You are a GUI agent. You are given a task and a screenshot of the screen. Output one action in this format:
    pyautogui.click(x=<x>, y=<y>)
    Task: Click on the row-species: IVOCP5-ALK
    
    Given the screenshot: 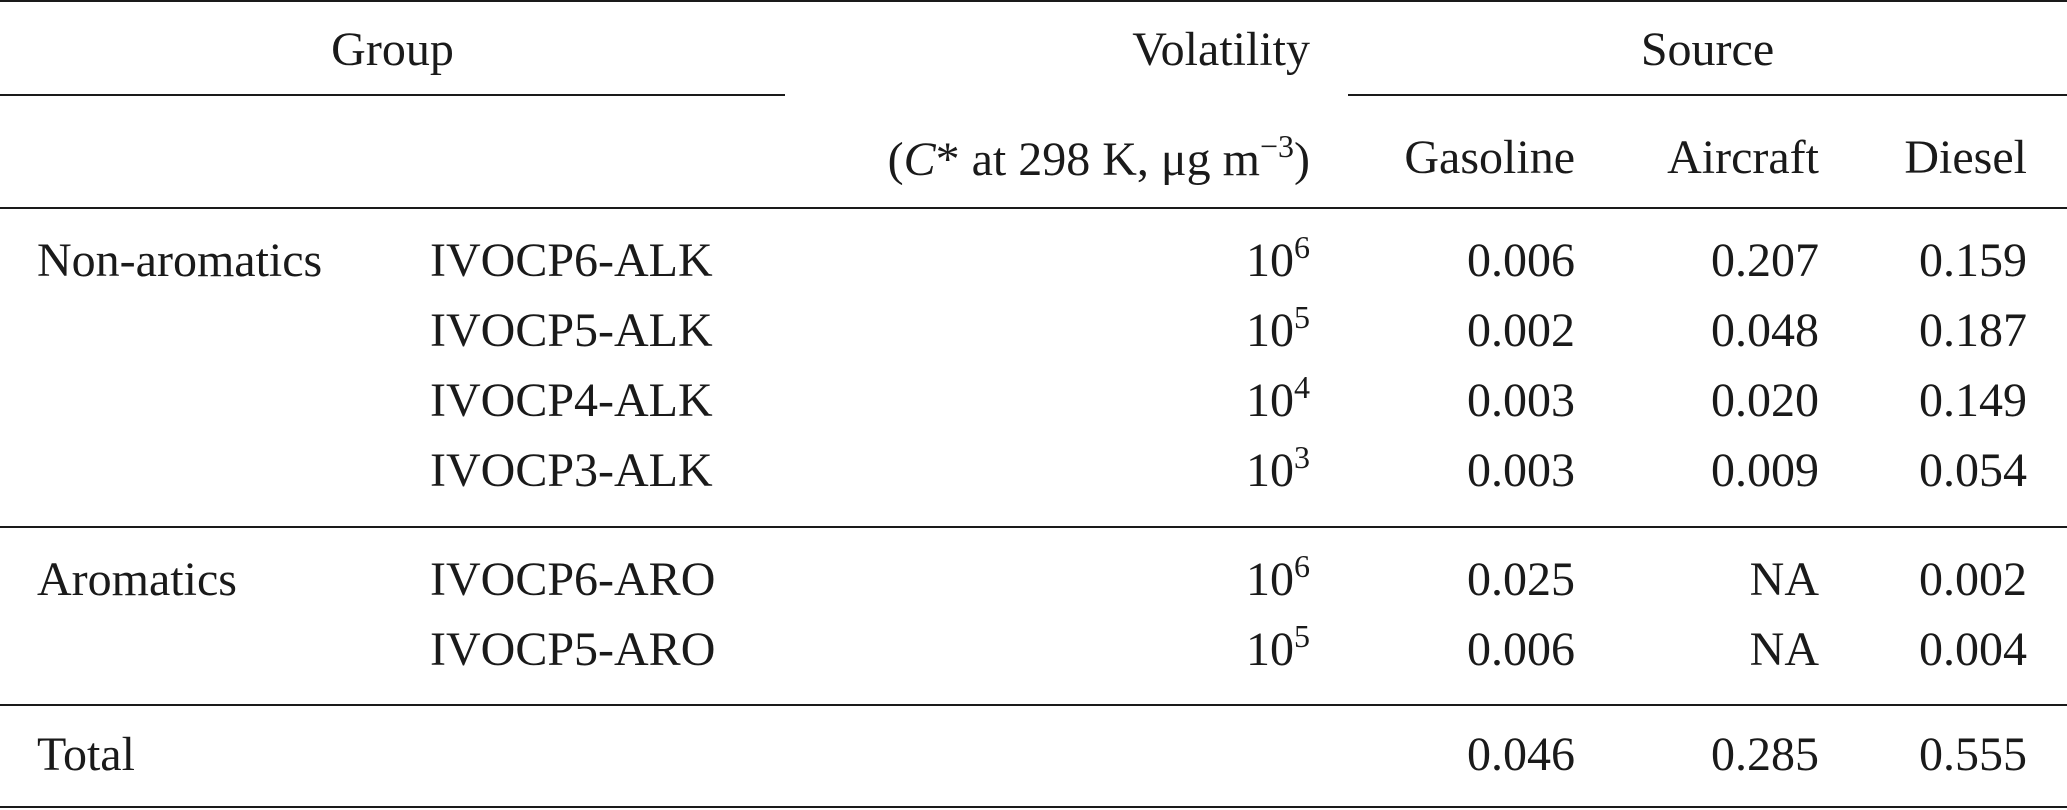 What is the action you would take?
    pyautogui.click(x=571, y=330)
    